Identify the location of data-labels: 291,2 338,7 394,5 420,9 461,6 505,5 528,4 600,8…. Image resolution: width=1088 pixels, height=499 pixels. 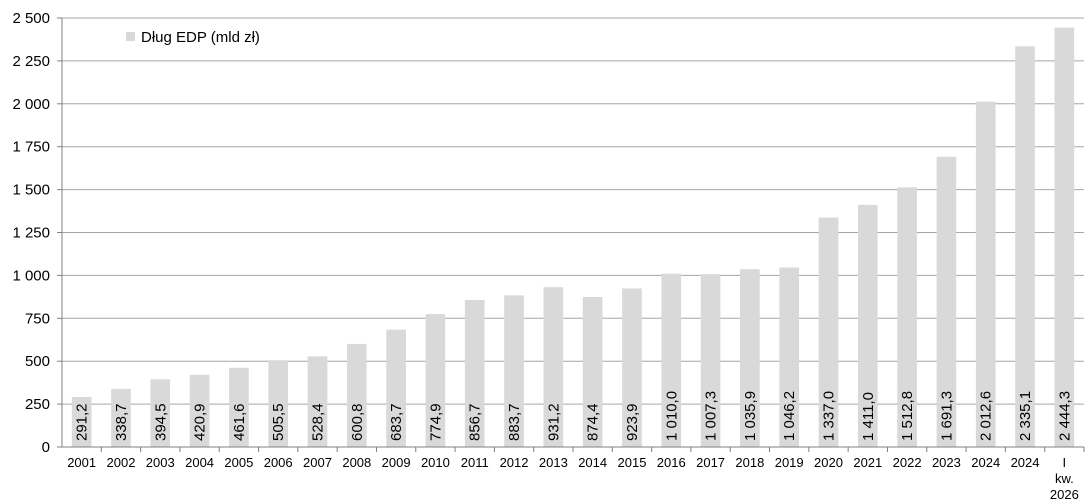
(574, 416).